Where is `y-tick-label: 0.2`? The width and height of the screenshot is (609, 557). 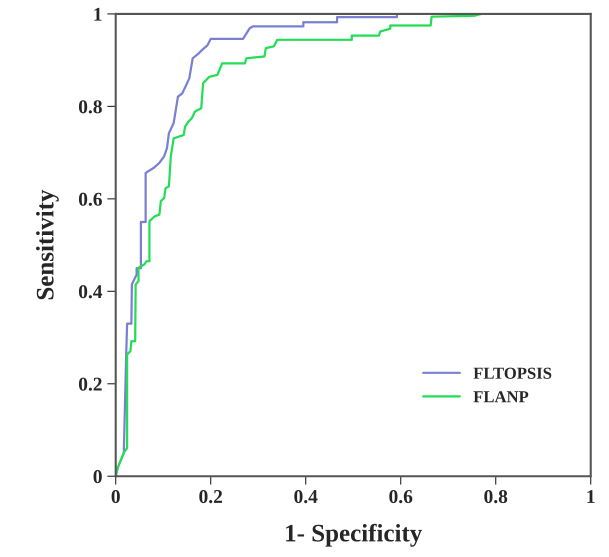
y-tick-label: 0.2 is located at coordinates (90, 384).